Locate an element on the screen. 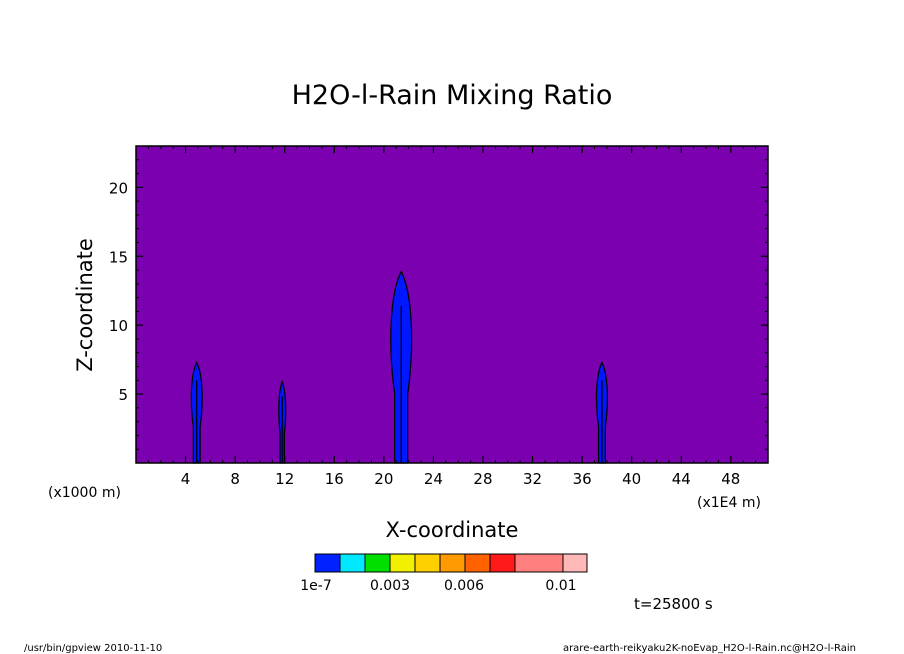 This screenshot has height=654, width=904. x-axis-label: X-coordinate is located at coordinates (452, 530).